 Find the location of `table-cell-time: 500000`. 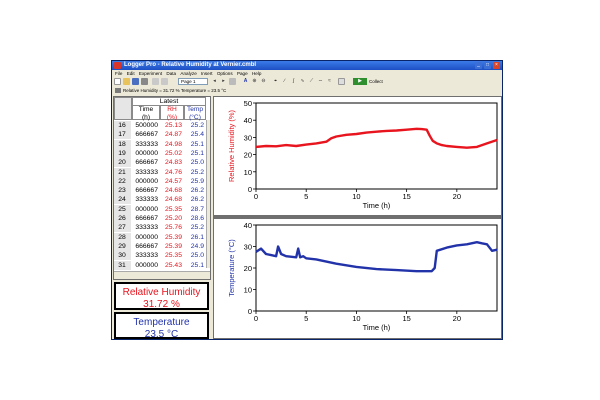

table-cell-time: 500000 is located at coordinates (146, 125).